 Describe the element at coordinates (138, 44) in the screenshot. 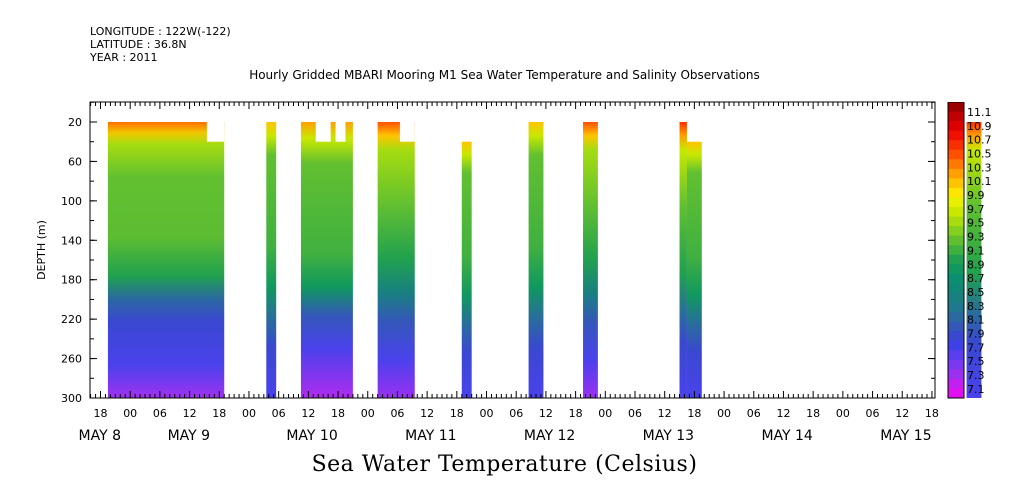

I see `latitude-label: LATITUDE : 36.8N` at that location.